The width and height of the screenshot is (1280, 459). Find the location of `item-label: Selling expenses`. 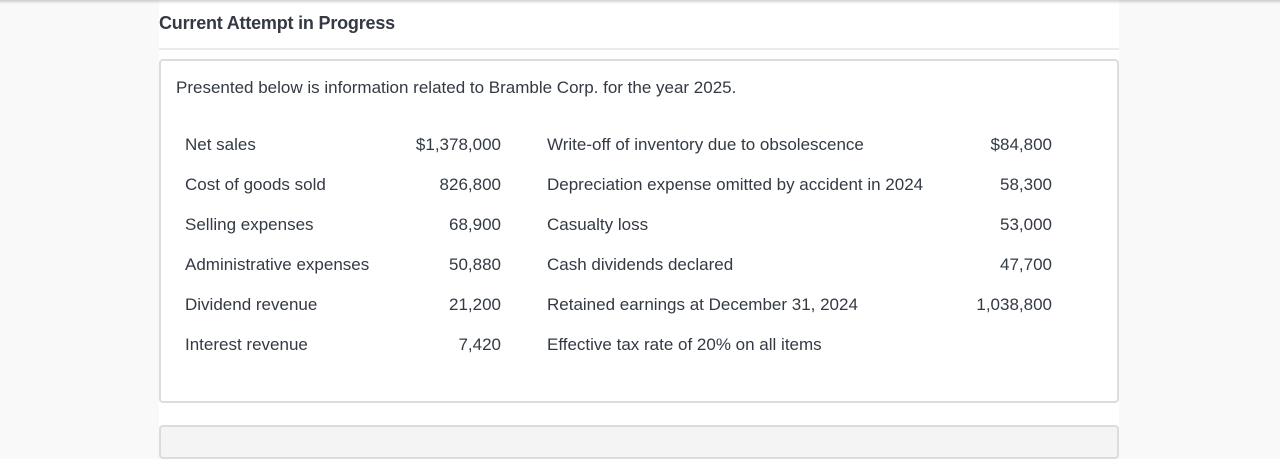

item-label: Selling expenses is located at coordinates (249, 224).